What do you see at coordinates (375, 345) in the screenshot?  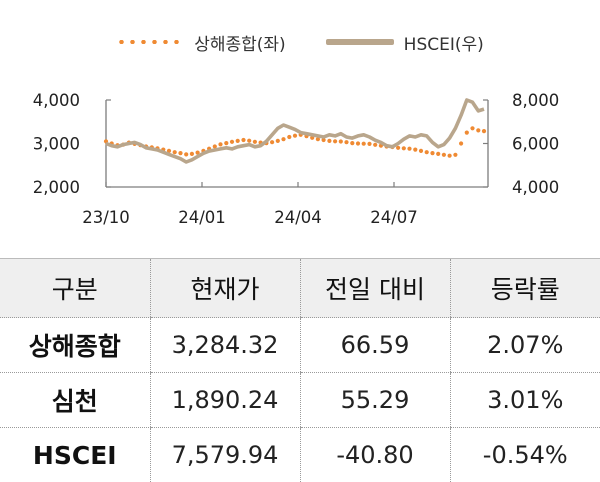 I see `row-change: 66.59` at bounding box center [375, 345].